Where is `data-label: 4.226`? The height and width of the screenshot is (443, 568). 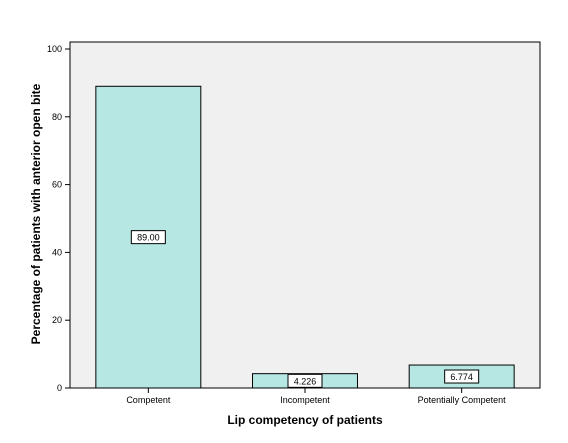 data-label: 4.226 is located at coordinates (305, 381).